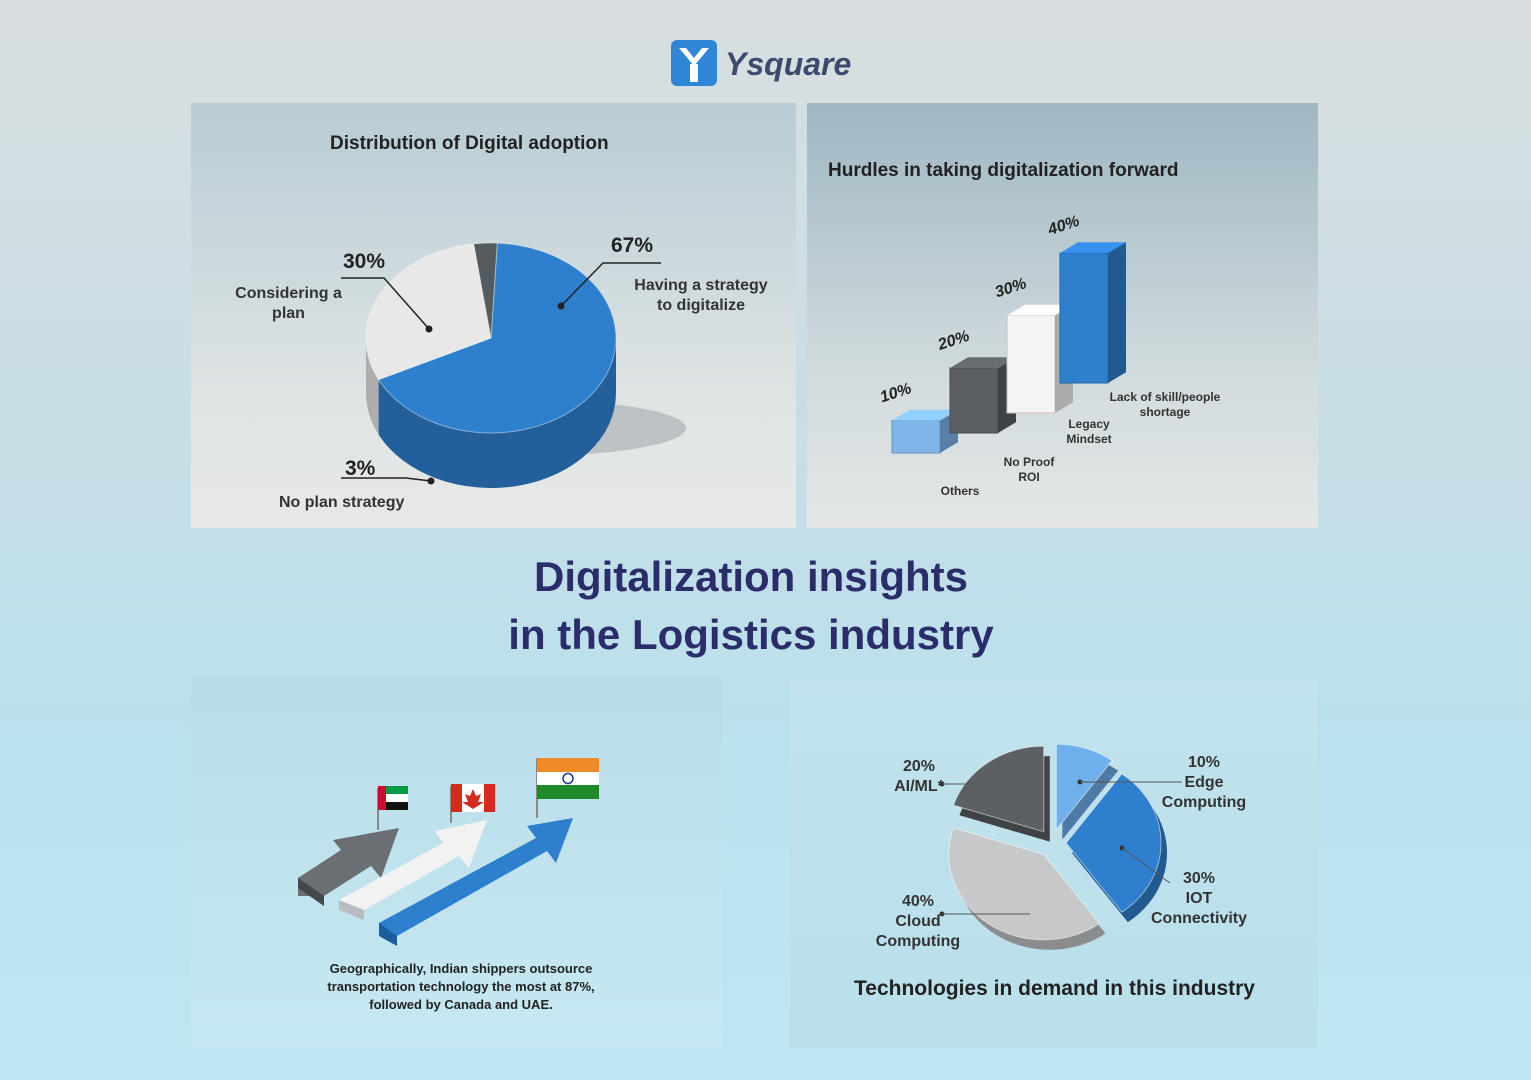 Image resolution: width=1531 pixels, height=1080 pixels. I want to click on chart-title: Hurdles in taking digitalization forward, so click(1003, 170).